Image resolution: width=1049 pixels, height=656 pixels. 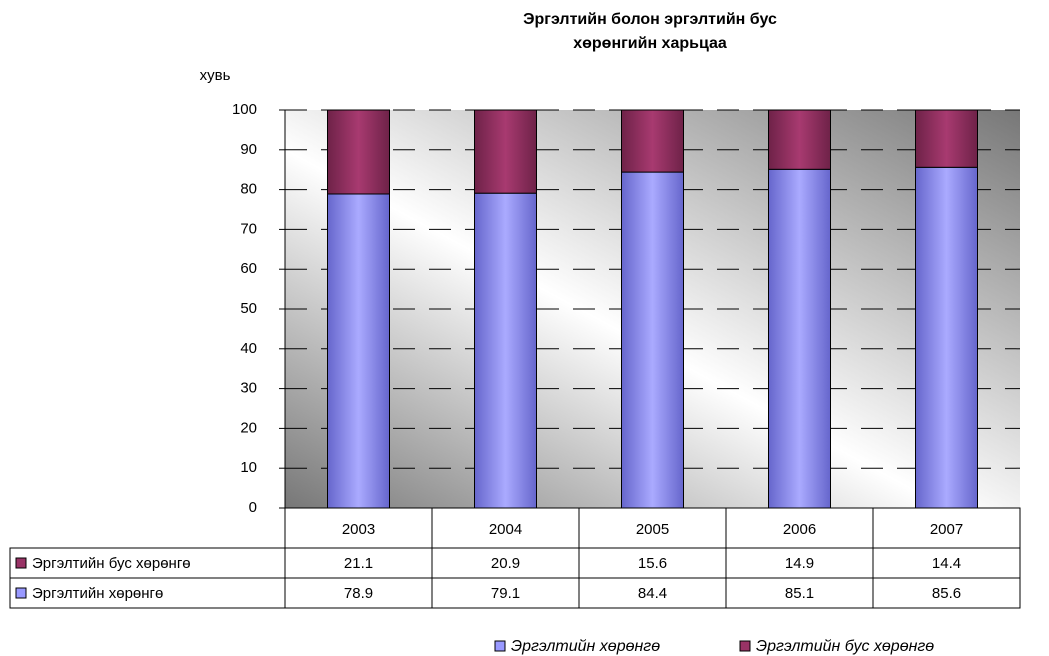 What do you see at coordinates (111, 563) in the screenshot?
I see `table-row-label: Эргэлтийн бус хөрөнгө` at bounding box center [111, 563].